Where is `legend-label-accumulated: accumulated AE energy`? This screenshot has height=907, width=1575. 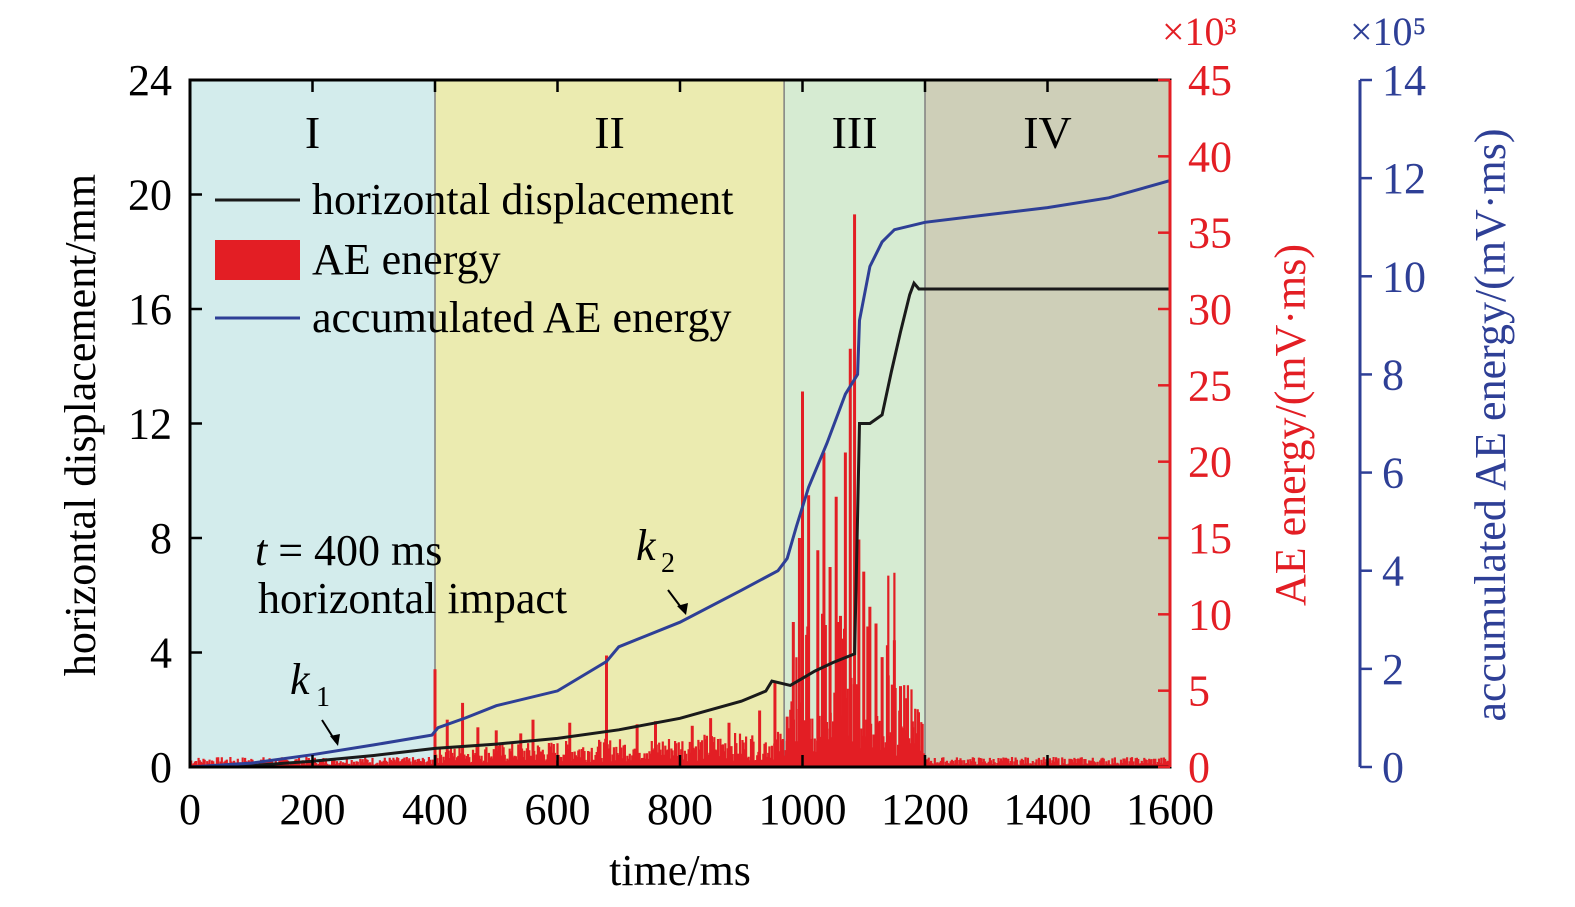
legend-label-accumulated: accumulated AE energy is located at coordinates (521, 317).